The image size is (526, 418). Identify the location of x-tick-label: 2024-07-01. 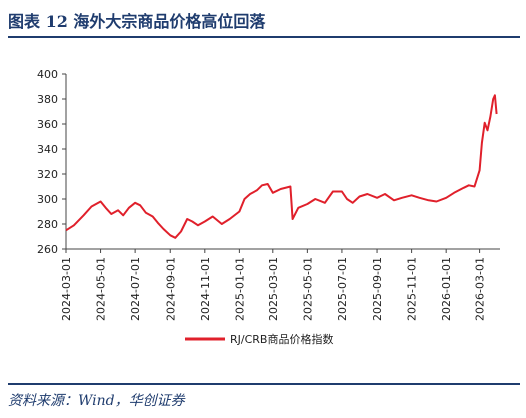
(135, 289).